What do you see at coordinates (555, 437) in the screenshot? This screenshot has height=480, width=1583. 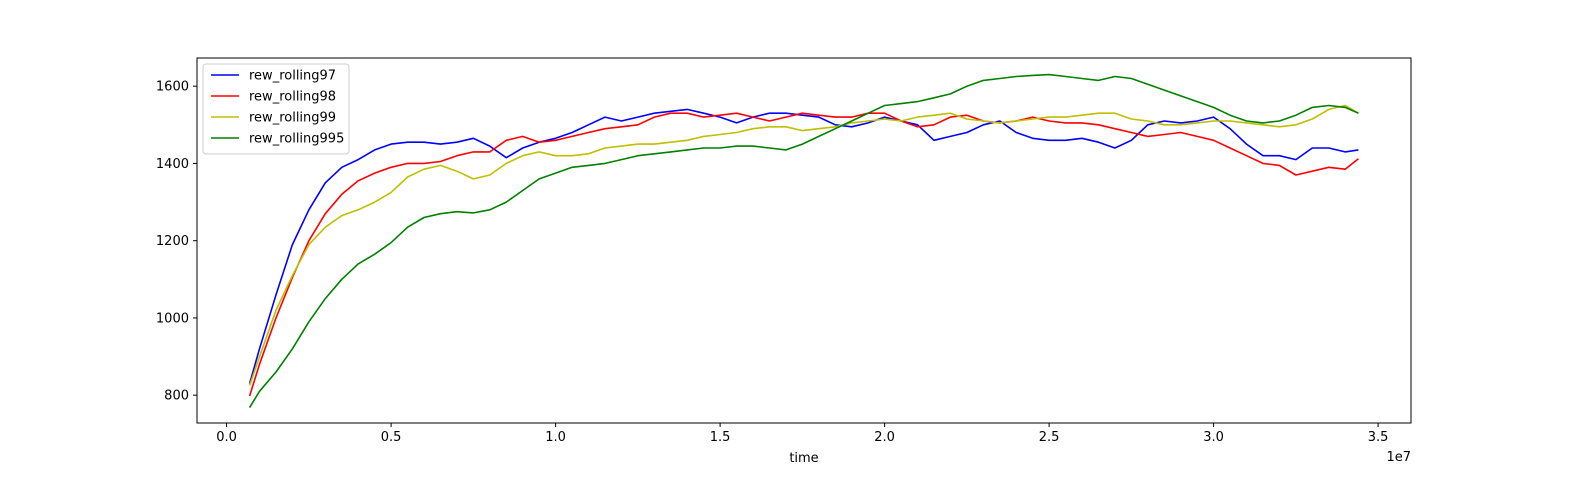 I see `x-tick-label: 1.0` at bounding box center [555, 437].